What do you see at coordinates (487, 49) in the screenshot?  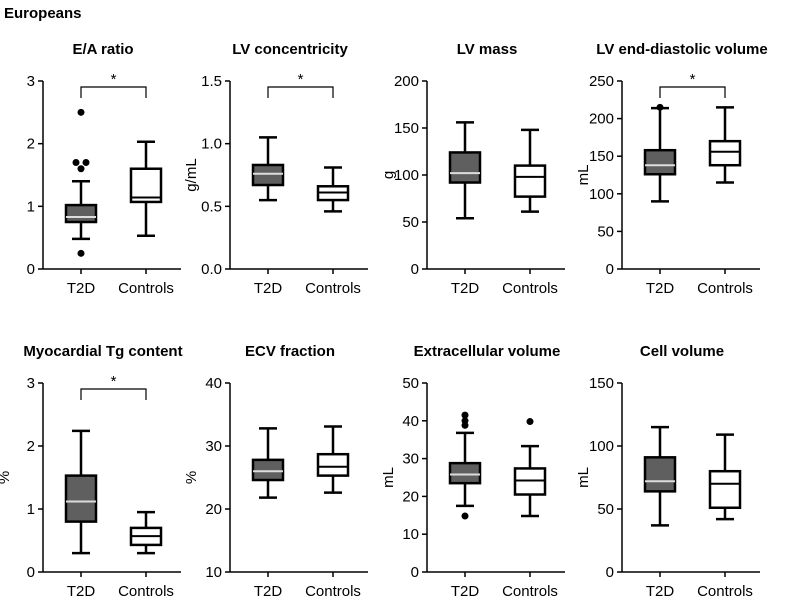 I see `panel-title: LV mass` at bounding box center [487, 49].